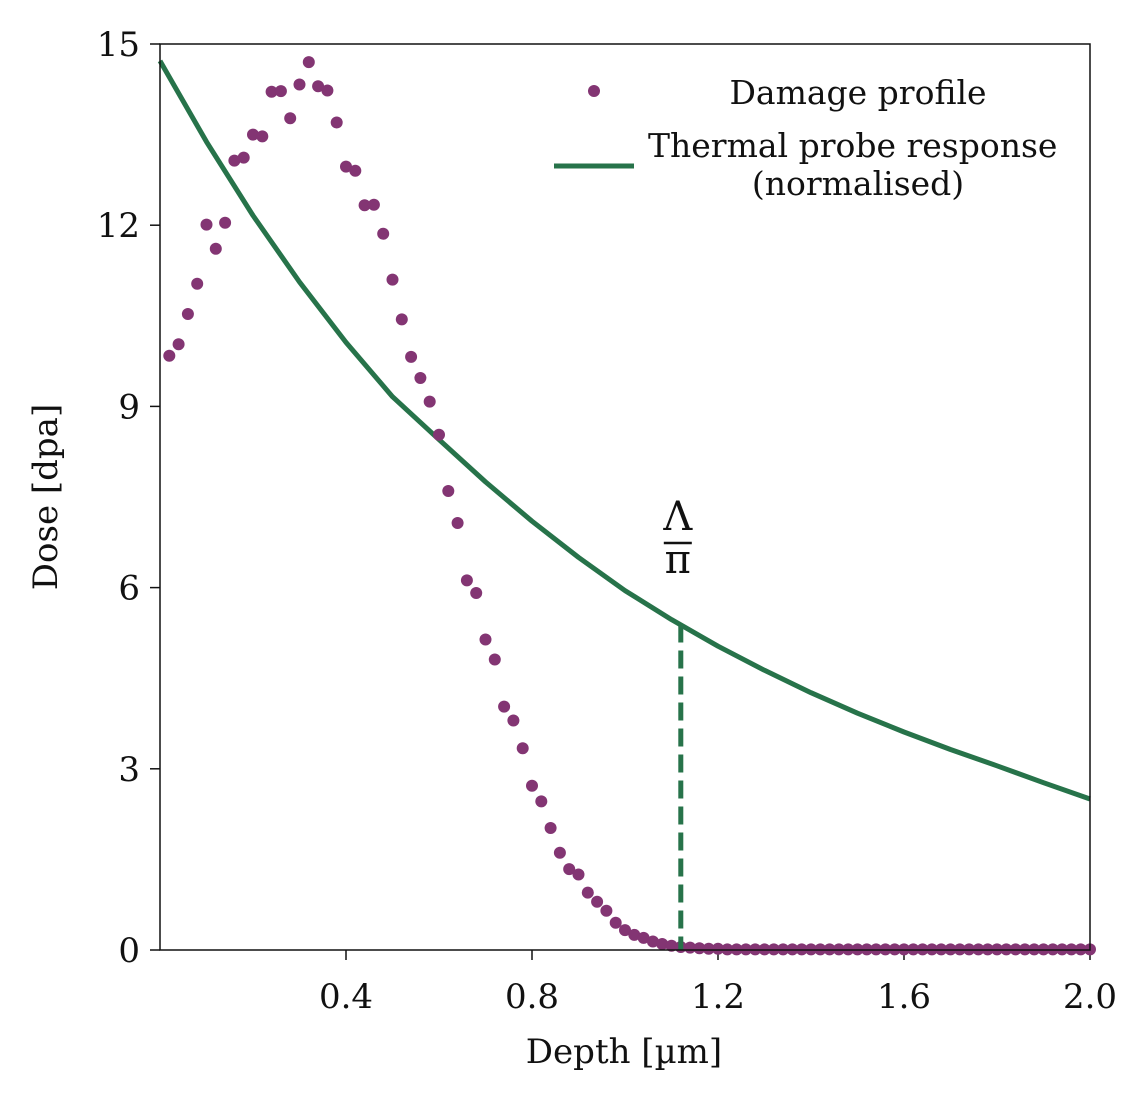  What do you see at coordinates (46, 497) in the screenshot?
I see `y-axis-label: Dose [dpa]` at bounding box center [46, 497].